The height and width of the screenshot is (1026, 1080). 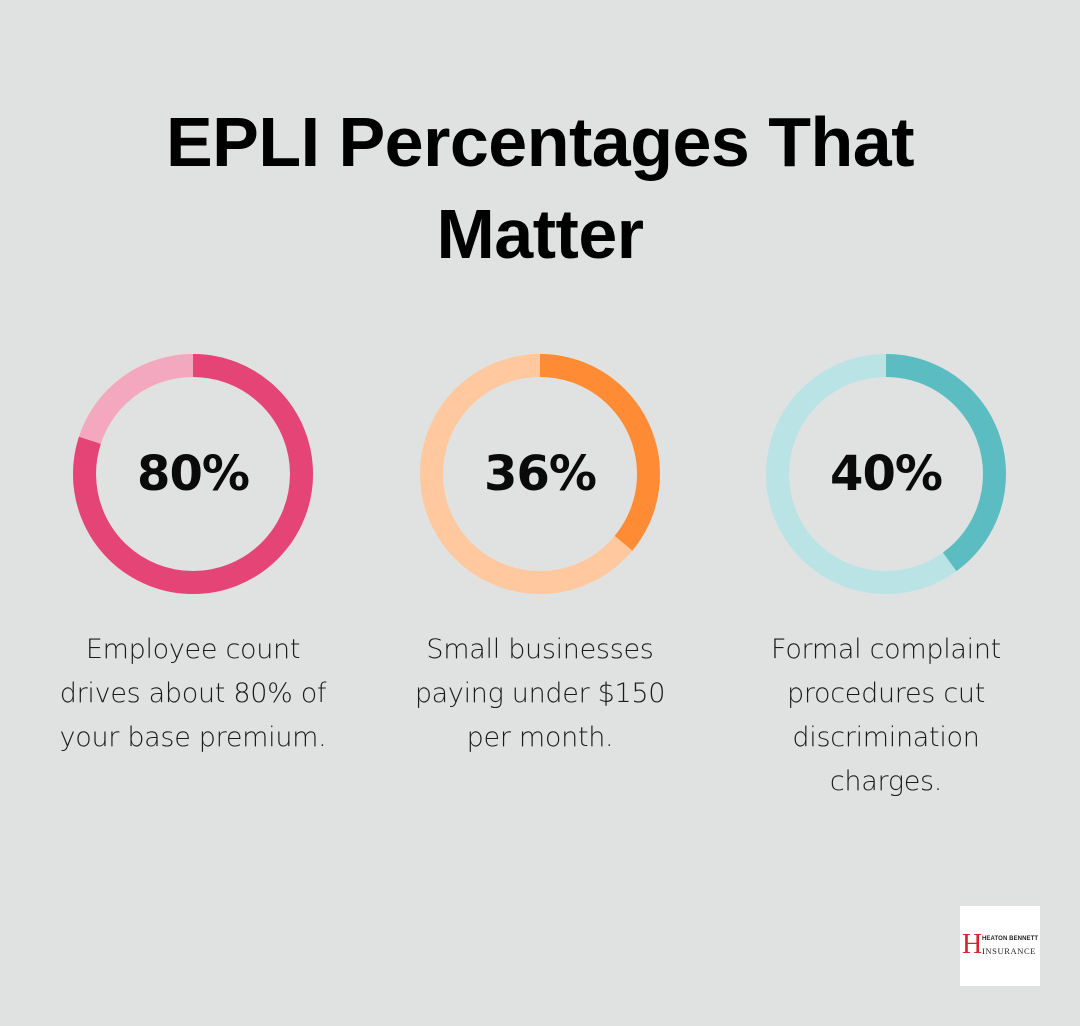 I want to click on logo-line-1: HEATON BENNETT, so click(x=1010, y=939).